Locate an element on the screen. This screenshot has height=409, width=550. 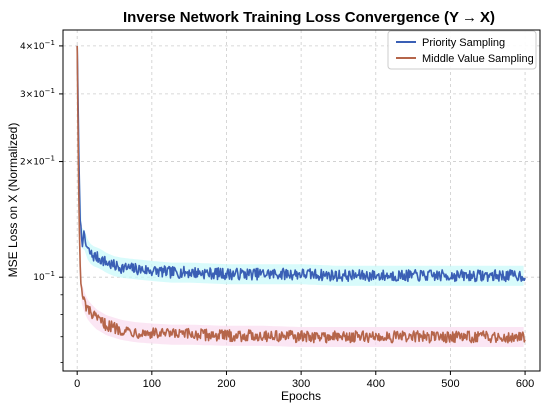
y-tick-labels: 10−1 2×10⁻¹ 3×10⁻¹ 4×10⁻¹ is located at coordinates (37, 161).